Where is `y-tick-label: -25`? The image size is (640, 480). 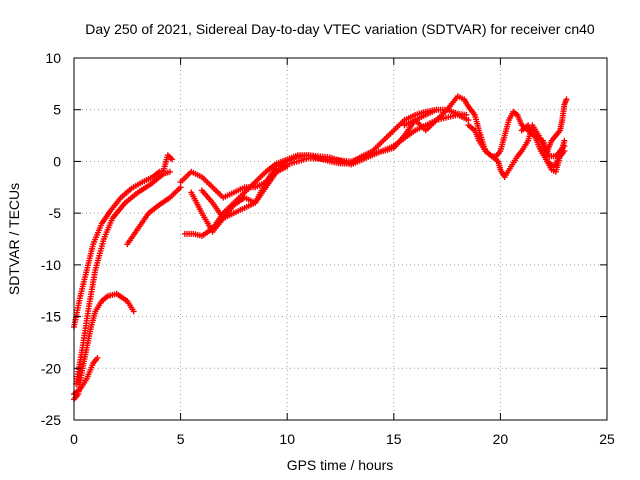
y-tick-label: -25 is located at coordinates (51, 420).